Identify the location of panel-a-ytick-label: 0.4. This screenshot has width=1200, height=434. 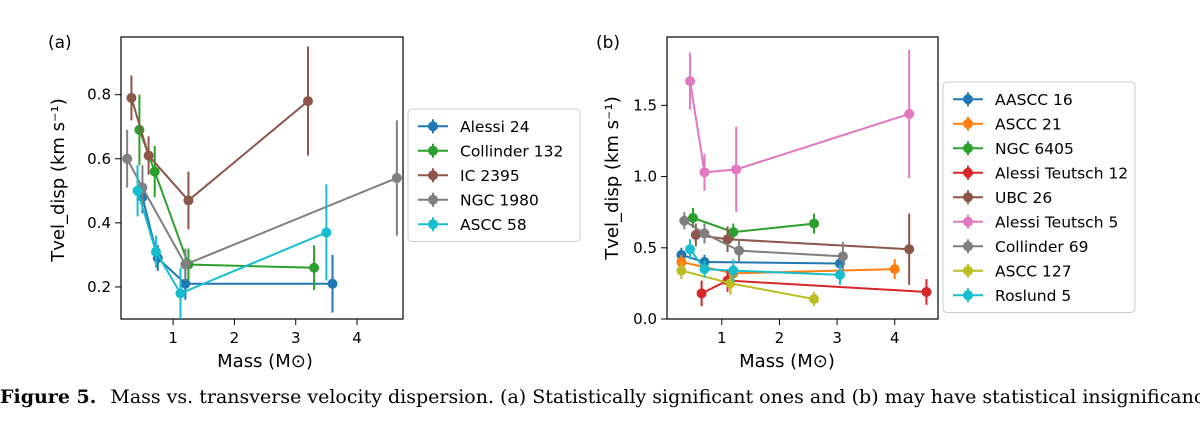
(99, 223).